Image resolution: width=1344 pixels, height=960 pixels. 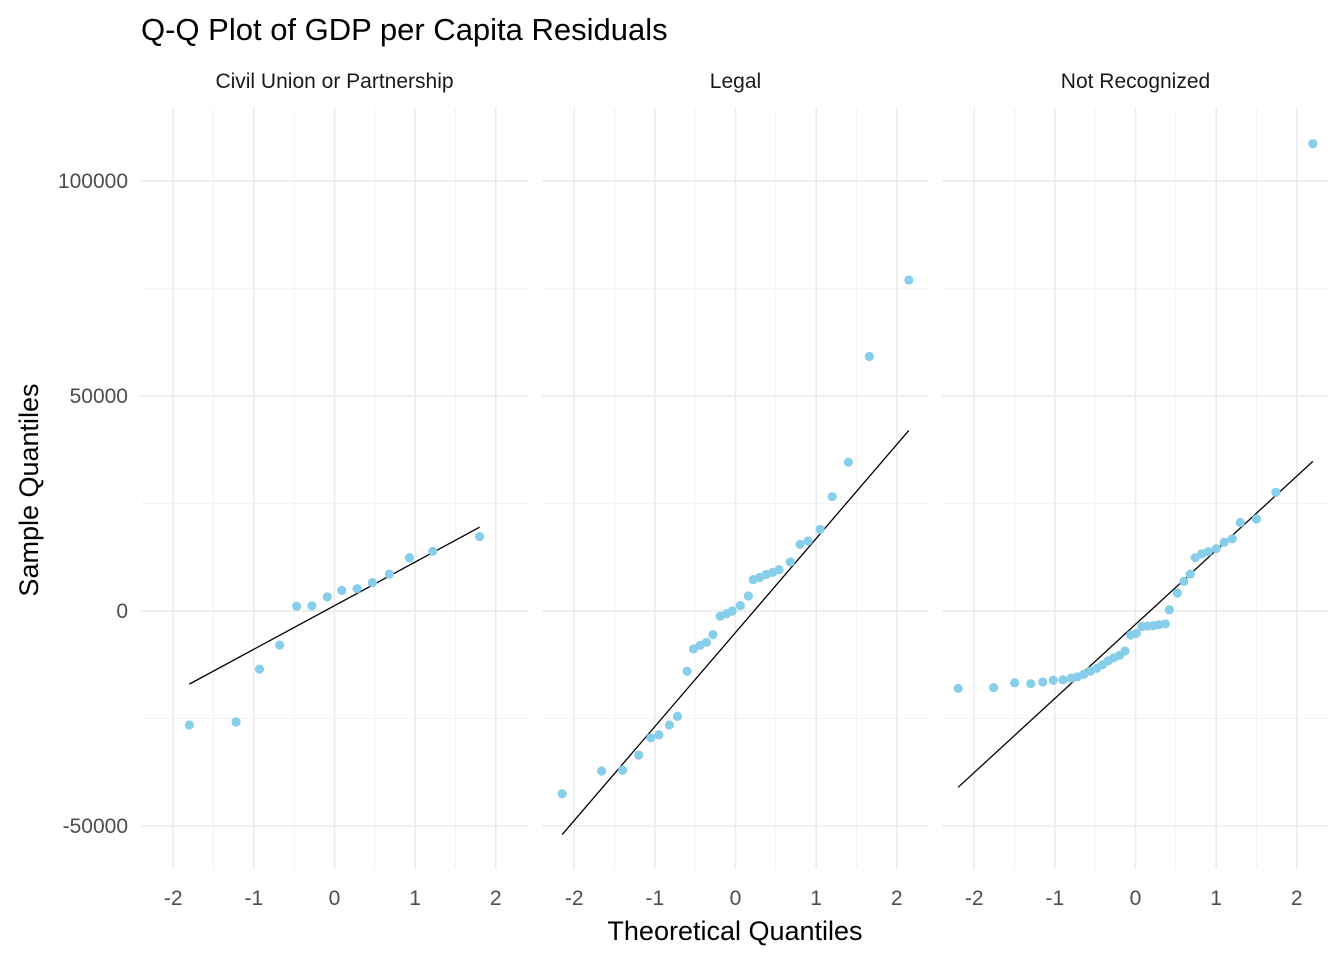 I want to click on facet-strip-label: Not Recognized, so click(x=1135, y=81).